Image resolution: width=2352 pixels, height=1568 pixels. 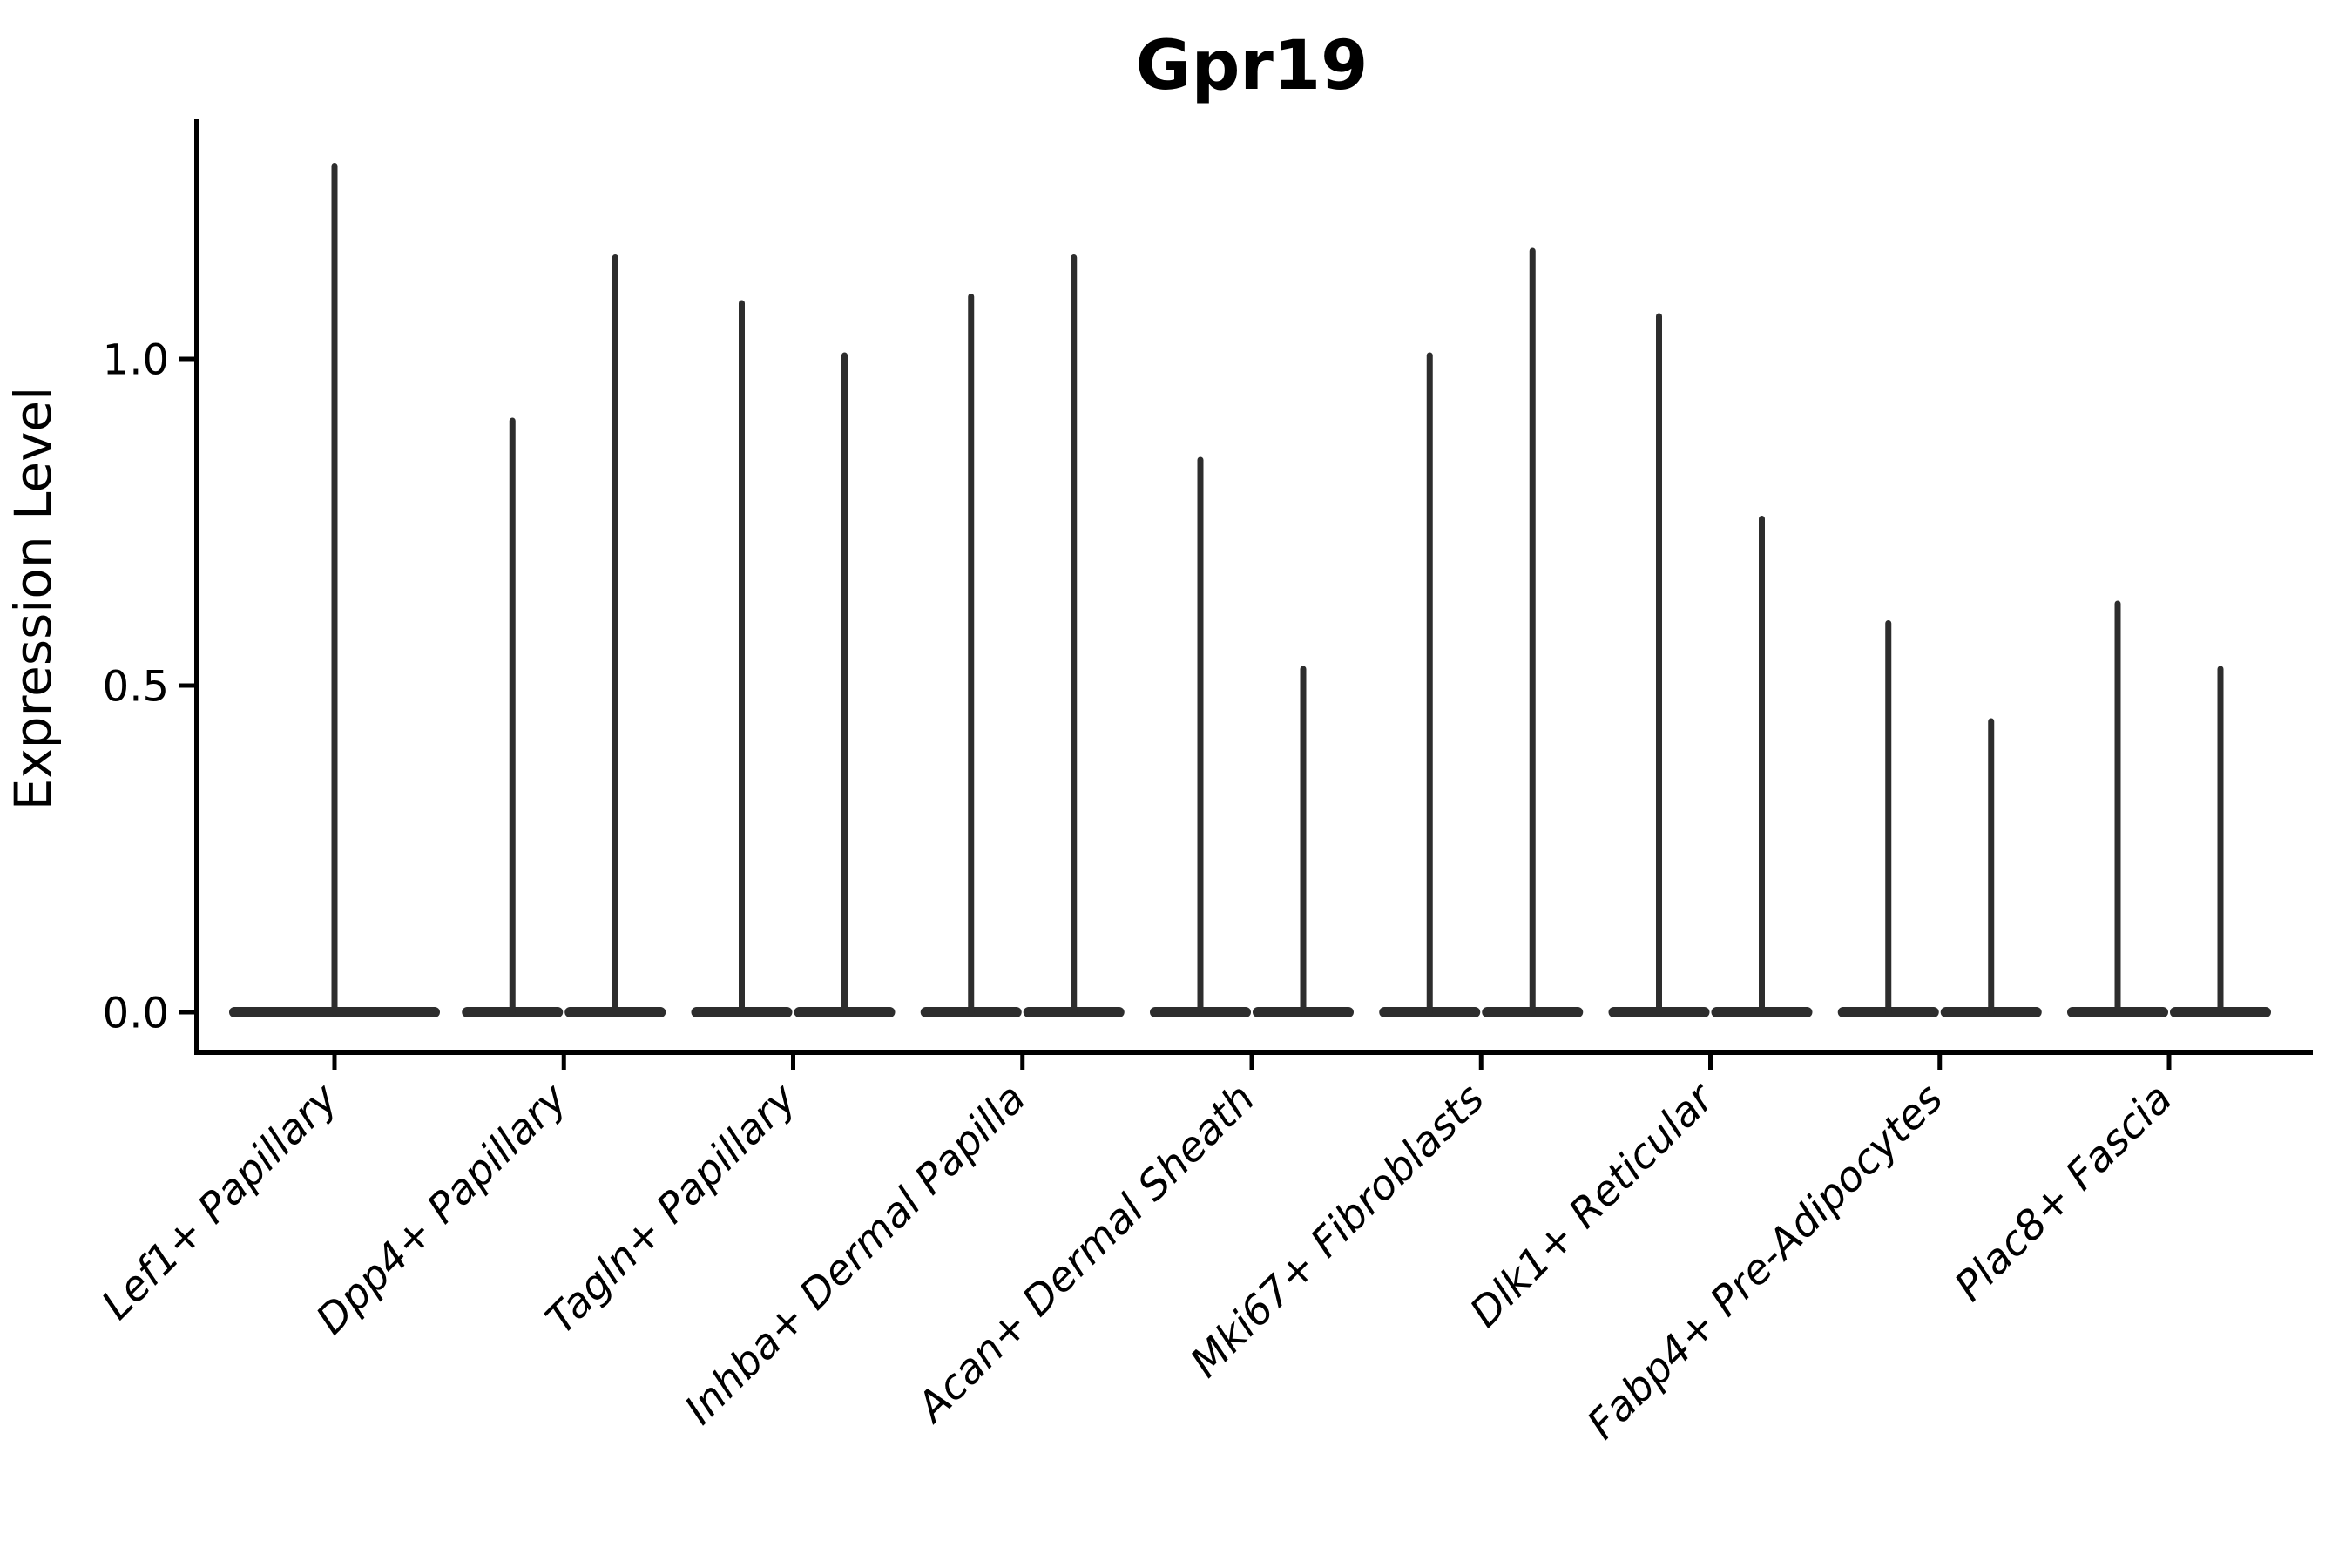 What do you see at coordinates (136, 359) in the screenshot?
I see `y-tick-label: 1.0` at bounding box center [136, 359].